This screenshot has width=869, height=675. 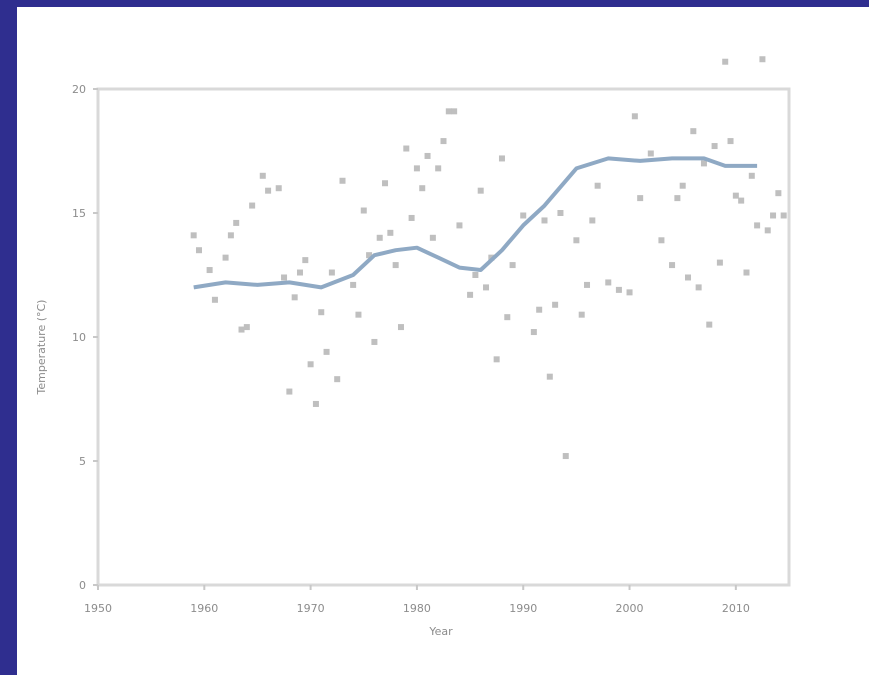 I want to click on x-tick-label: 1960, so click(x=204, y=608).